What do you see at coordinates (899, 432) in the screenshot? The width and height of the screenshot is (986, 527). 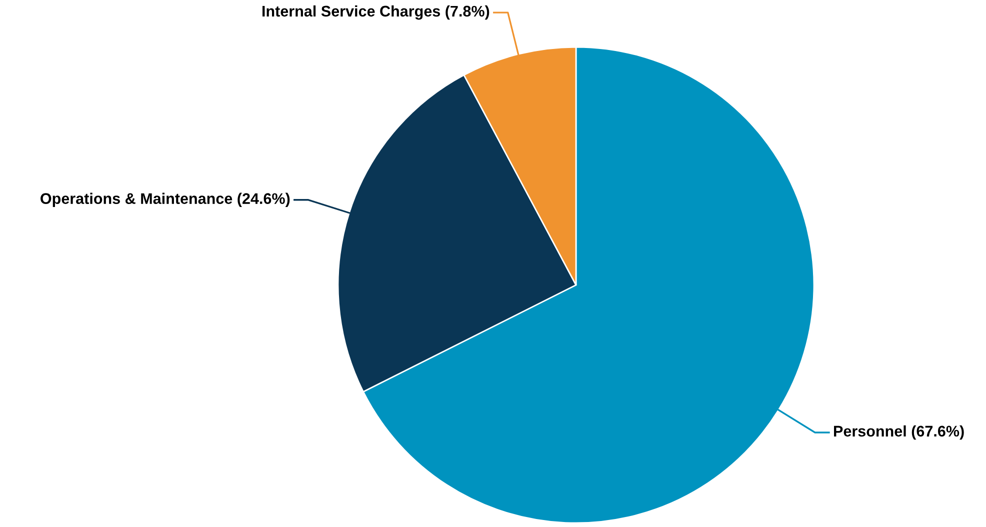 I see `slice-label: Personnel (67.6%)` at bounding box center [899, 432].